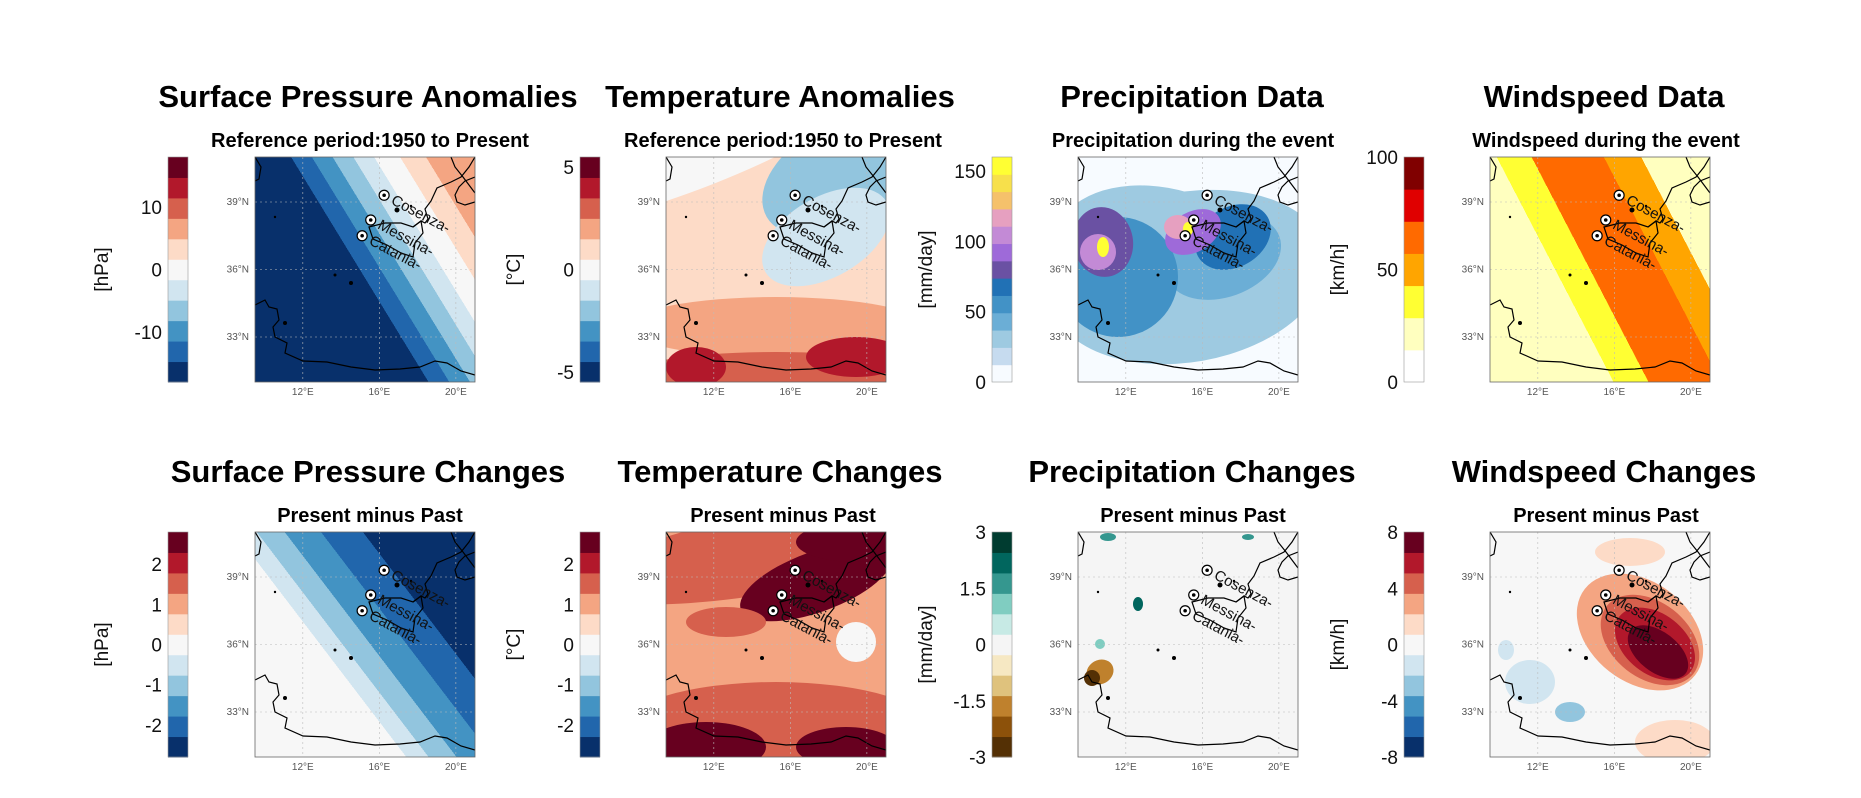  I want to click on colorbar-tick-label: 4, so click(1392, 589).